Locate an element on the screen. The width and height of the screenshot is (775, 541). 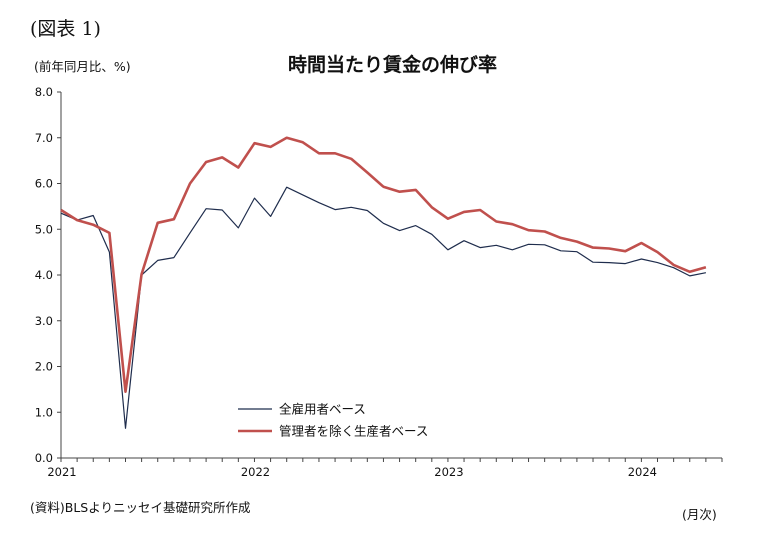
y-tick-label: 4.0 is located at coordinates (44, 275).